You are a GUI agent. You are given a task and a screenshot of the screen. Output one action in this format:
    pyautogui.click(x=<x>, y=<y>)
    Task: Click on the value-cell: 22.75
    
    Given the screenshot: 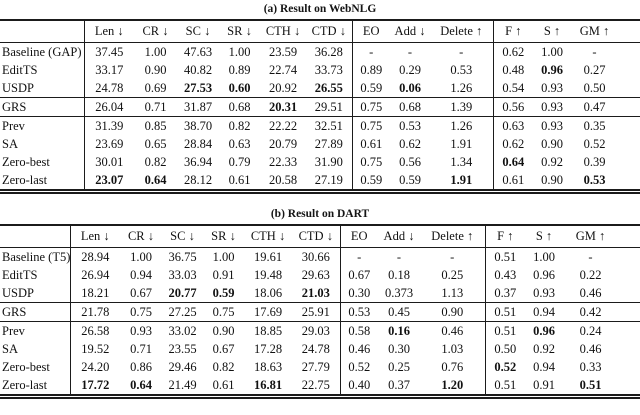 What is the action you would take?
    pyautogui.click(x=315, y=385)
    